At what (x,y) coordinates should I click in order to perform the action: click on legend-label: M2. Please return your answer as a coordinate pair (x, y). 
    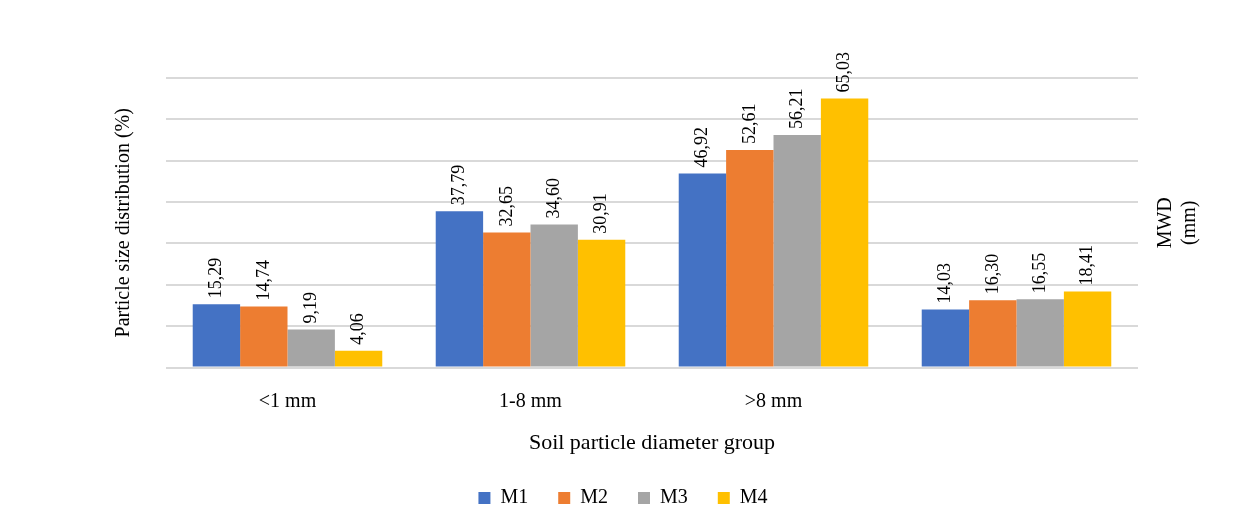
    Looking at the image, I should click on (594, 496).